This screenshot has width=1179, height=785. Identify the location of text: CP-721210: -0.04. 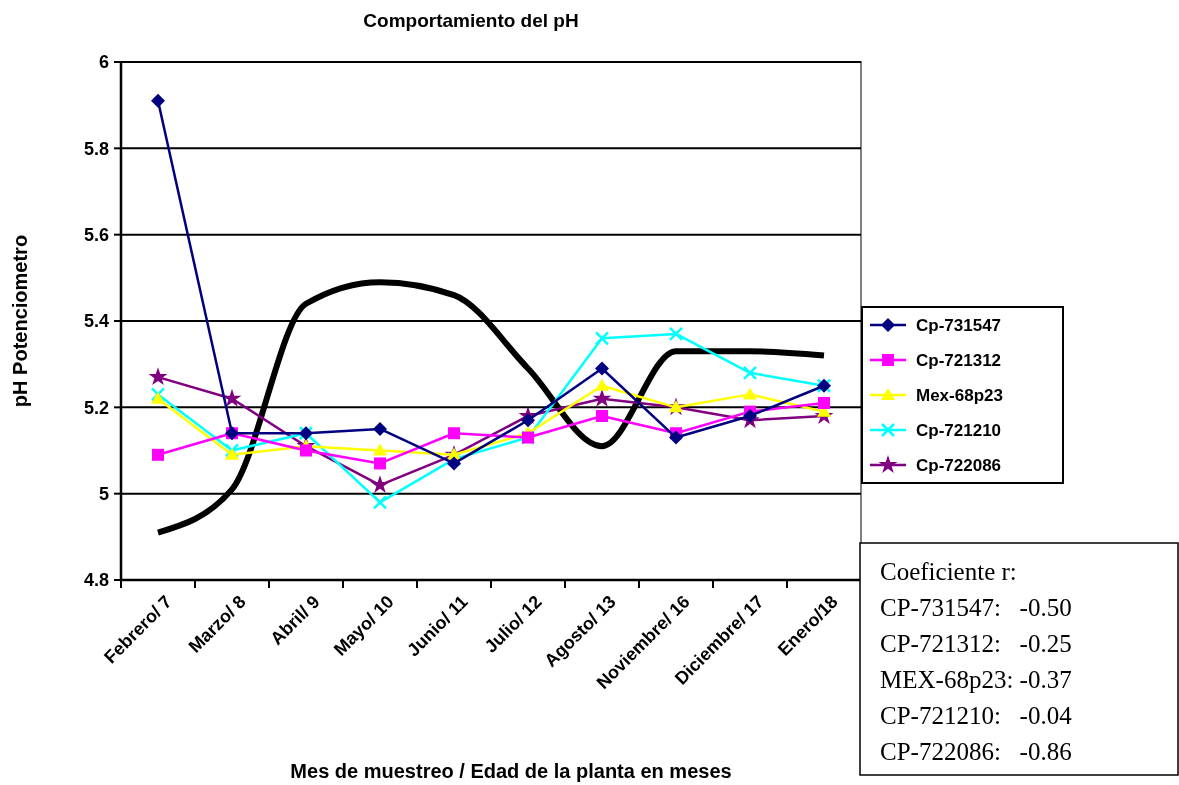
(976, 715).